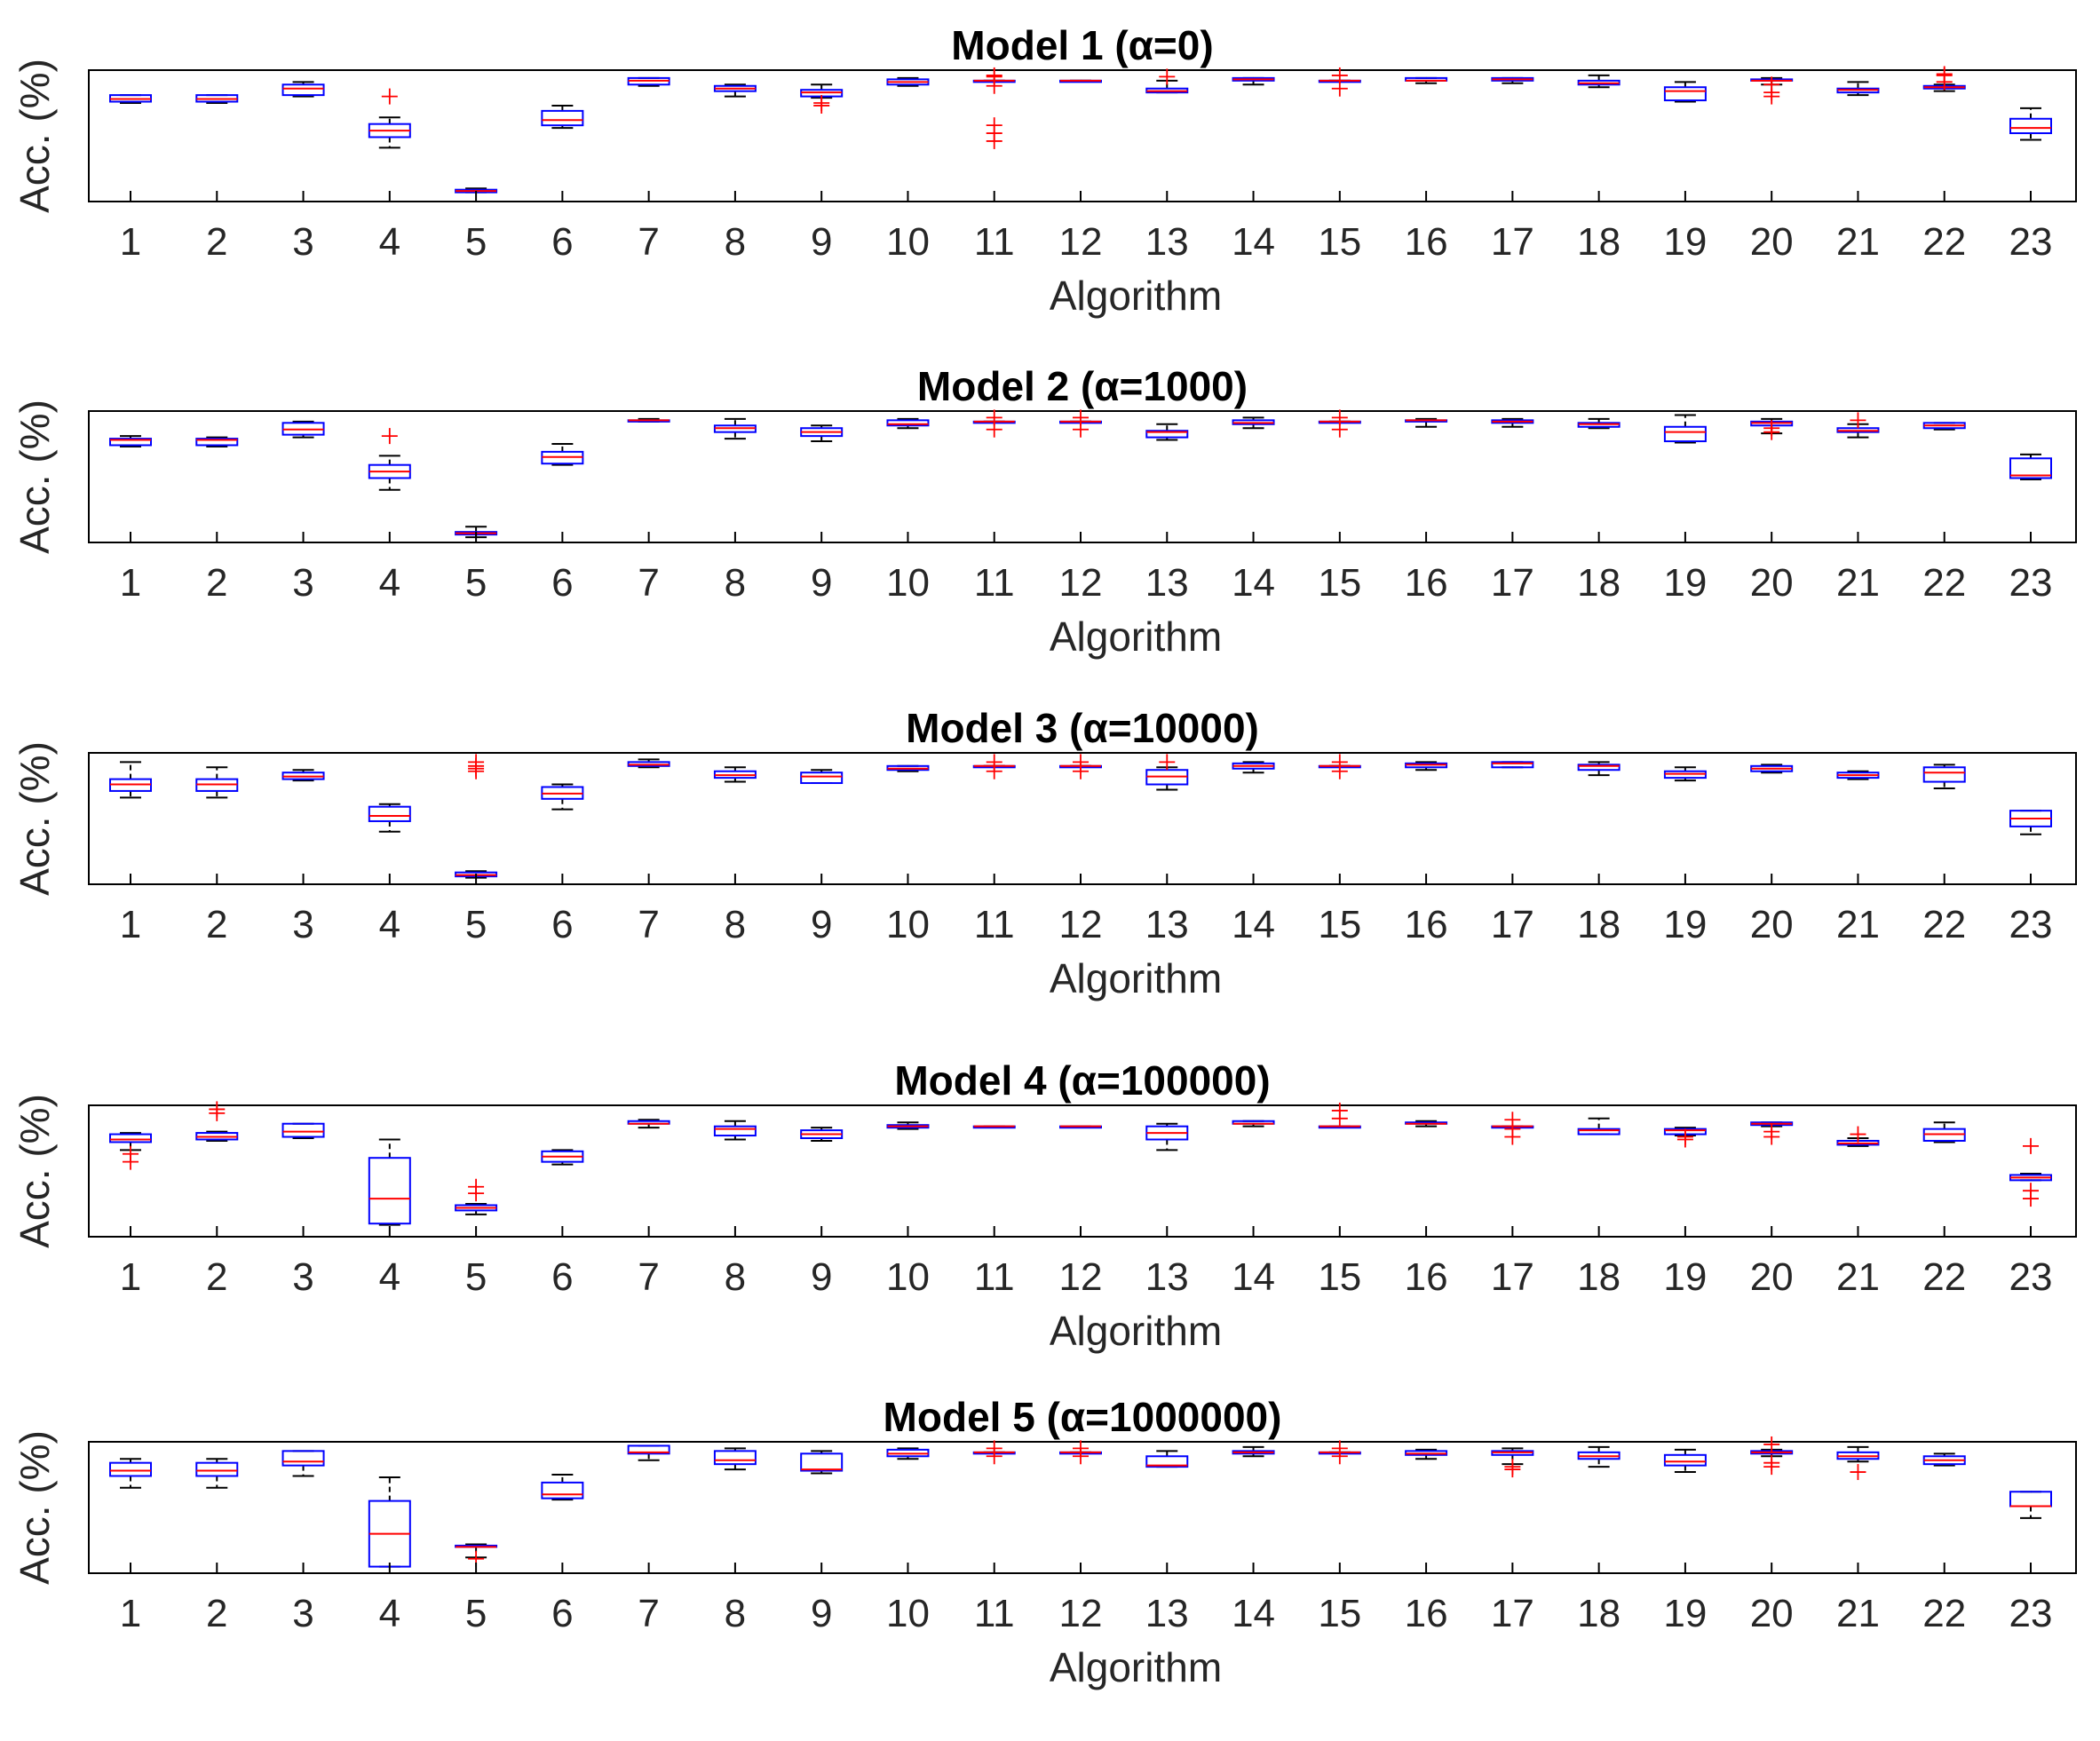  I want to click on x-tick-label: 13, so click(1167, 924).